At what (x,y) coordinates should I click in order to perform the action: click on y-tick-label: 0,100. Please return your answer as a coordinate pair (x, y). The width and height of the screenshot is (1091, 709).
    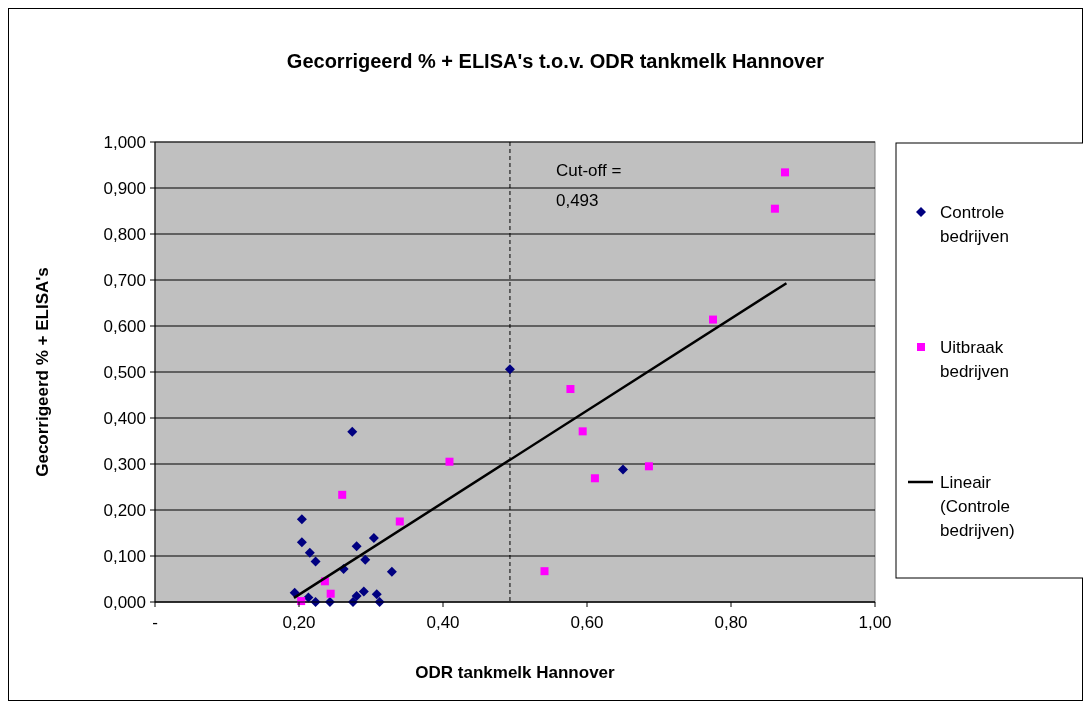
    Looking at the image, I should click on (124, 556).